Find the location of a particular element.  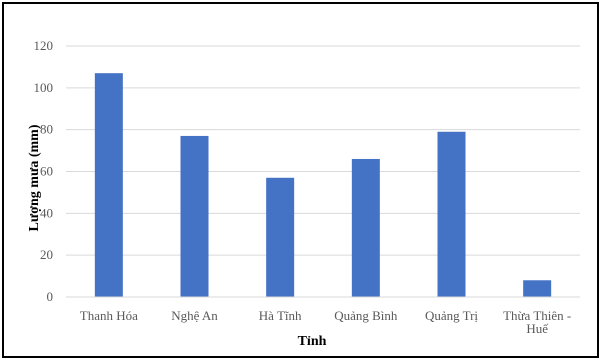

x-axis-label: Tỉnh is located at coordinates (312, 341).